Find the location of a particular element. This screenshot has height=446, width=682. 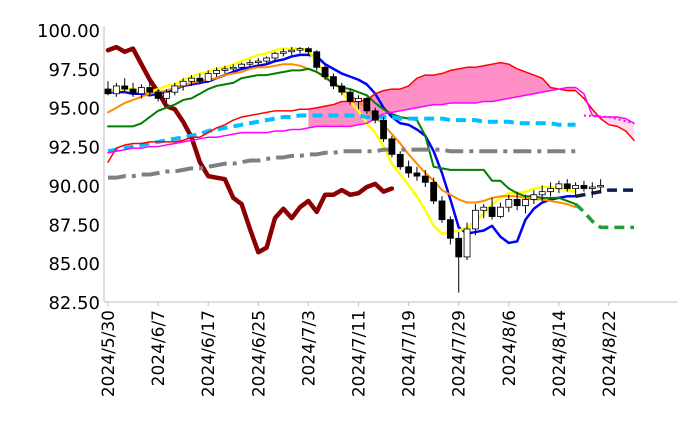

x-tick-label: 2024/7/29 is located at coordinates (460, 353).